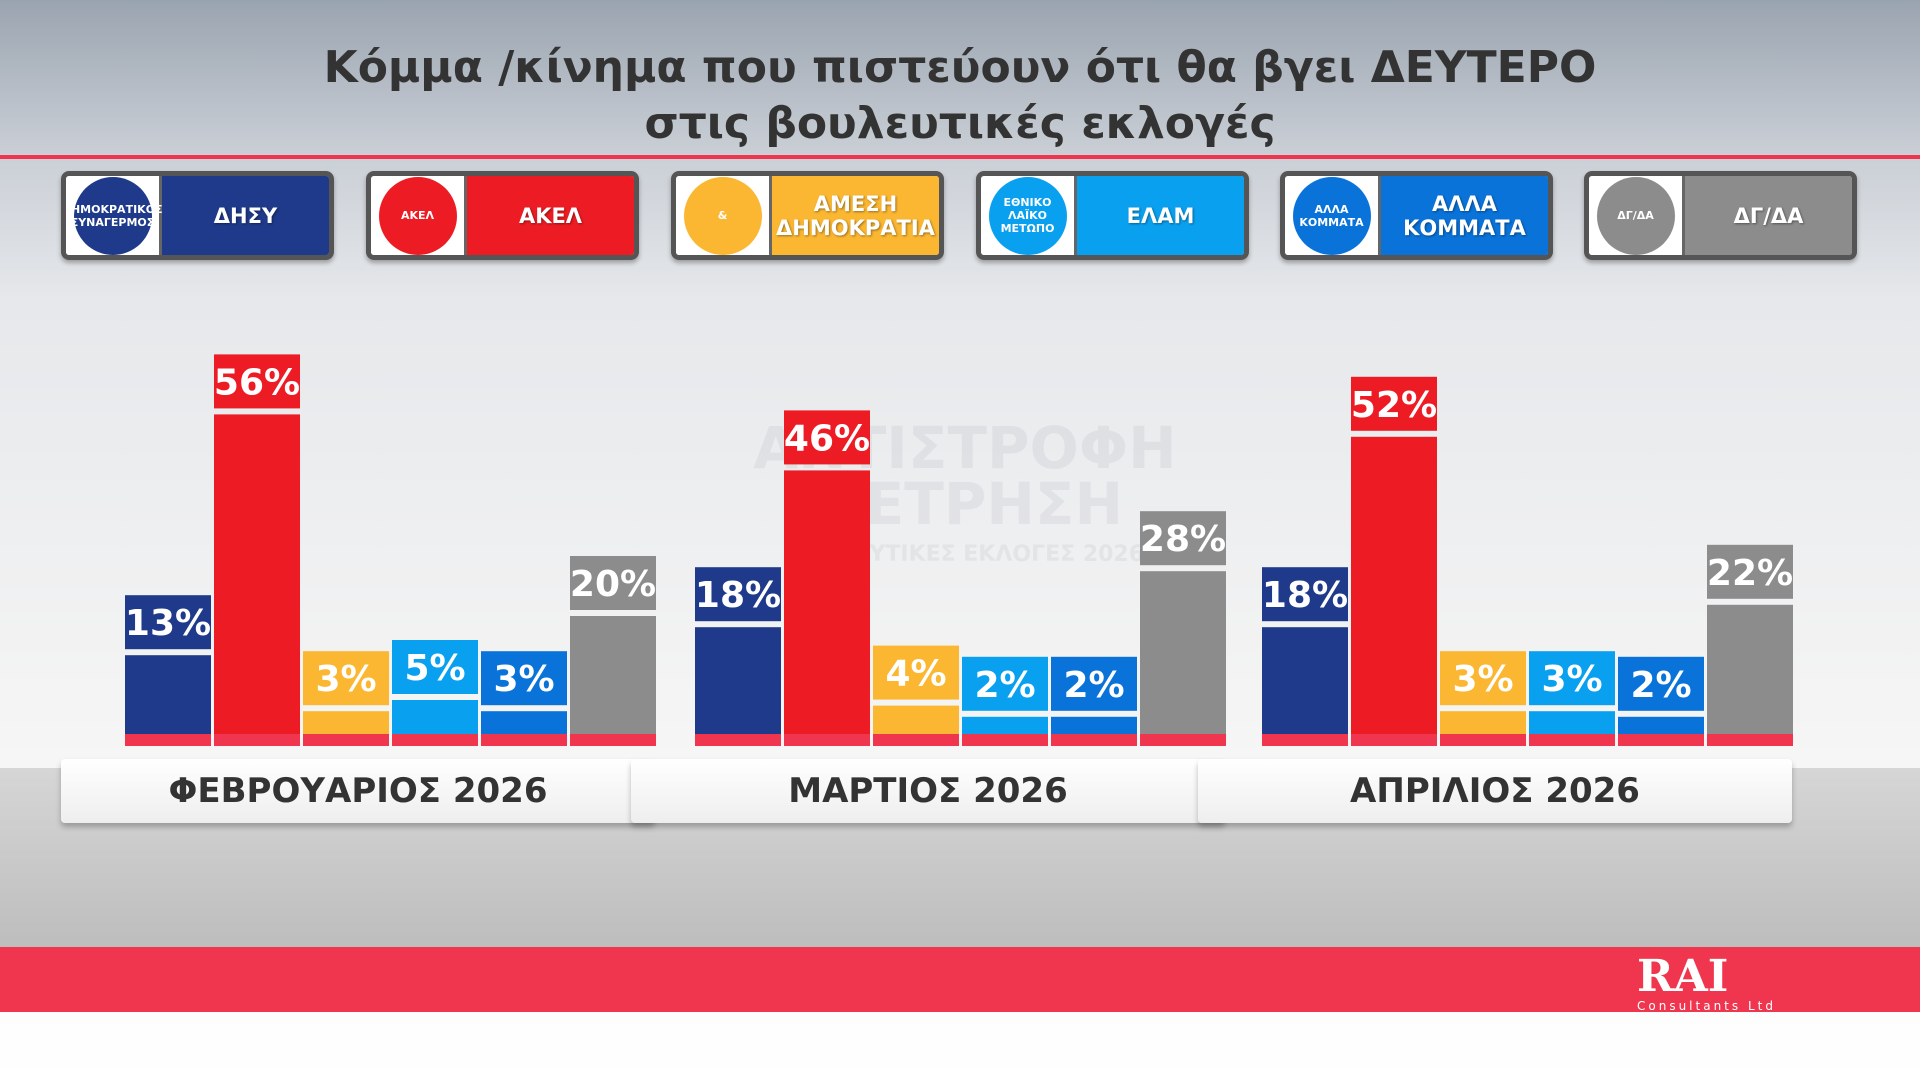 The width and height of the screenshot is (1920, 1080). I want to click on data-label: 22%, so click(1750, 573).